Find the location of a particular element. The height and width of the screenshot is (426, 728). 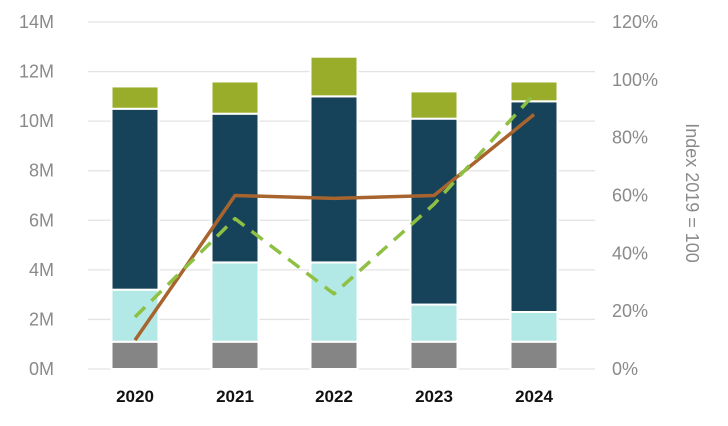

bar-segment-4-2020 is located at coordinates (135, 97).